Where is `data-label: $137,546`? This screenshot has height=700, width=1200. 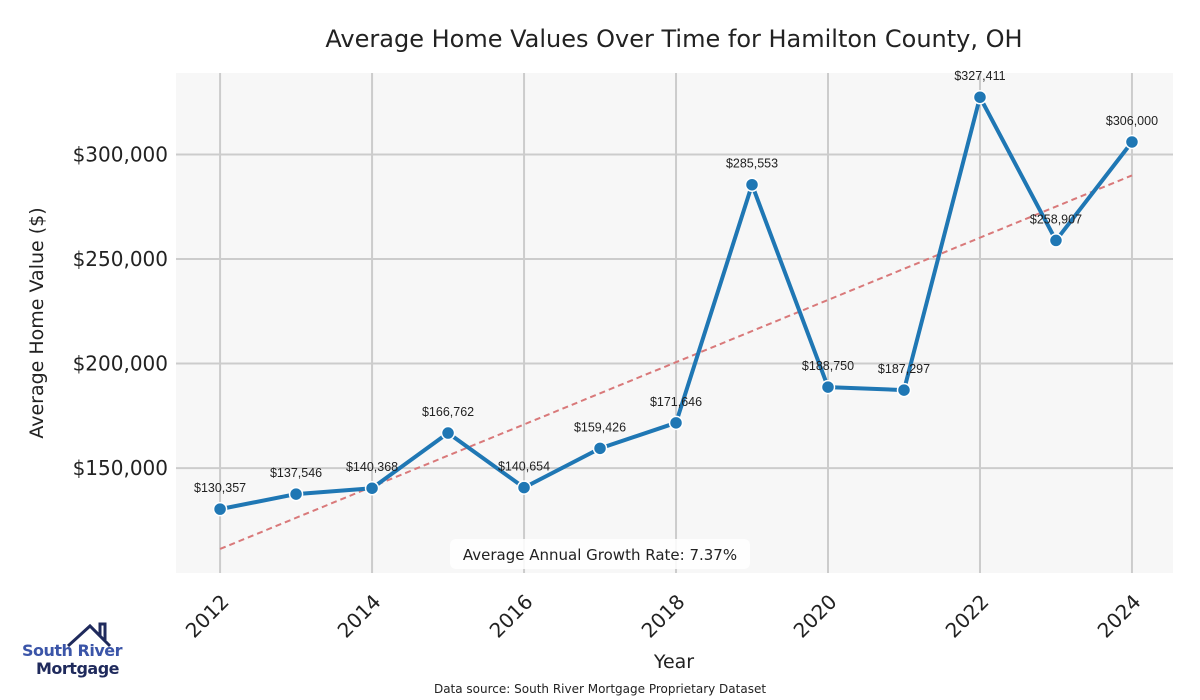
data-label: $137,546 is located at coordinates (296, 473).